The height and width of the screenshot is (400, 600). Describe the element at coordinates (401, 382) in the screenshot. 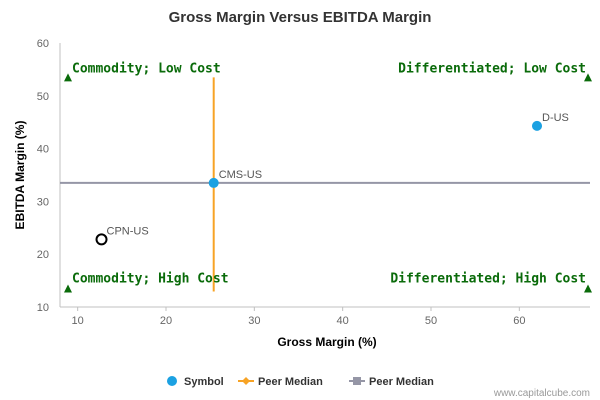

I see `legend-label-3: Peer Median` at that location.